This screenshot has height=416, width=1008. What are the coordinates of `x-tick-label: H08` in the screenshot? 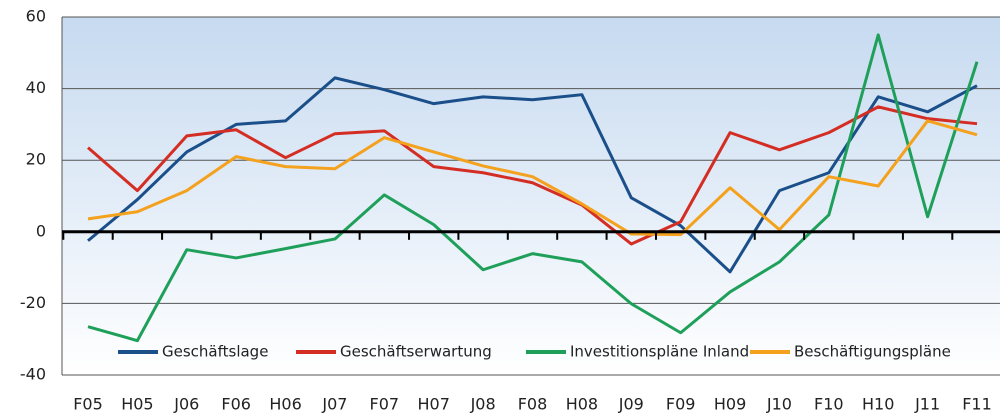 It's located at (582, 404).